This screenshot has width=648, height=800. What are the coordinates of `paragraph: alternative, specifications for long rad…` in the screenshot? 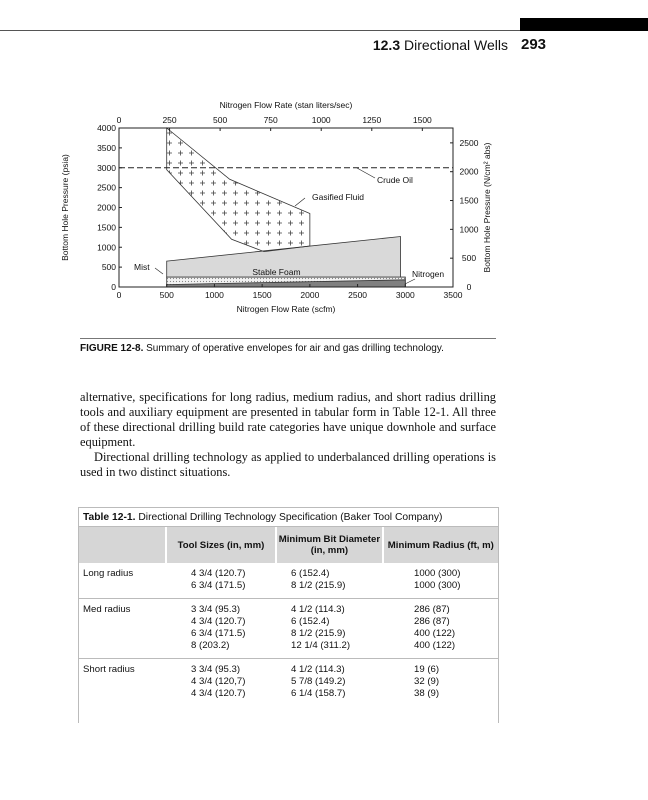 It's located at (288, 419).